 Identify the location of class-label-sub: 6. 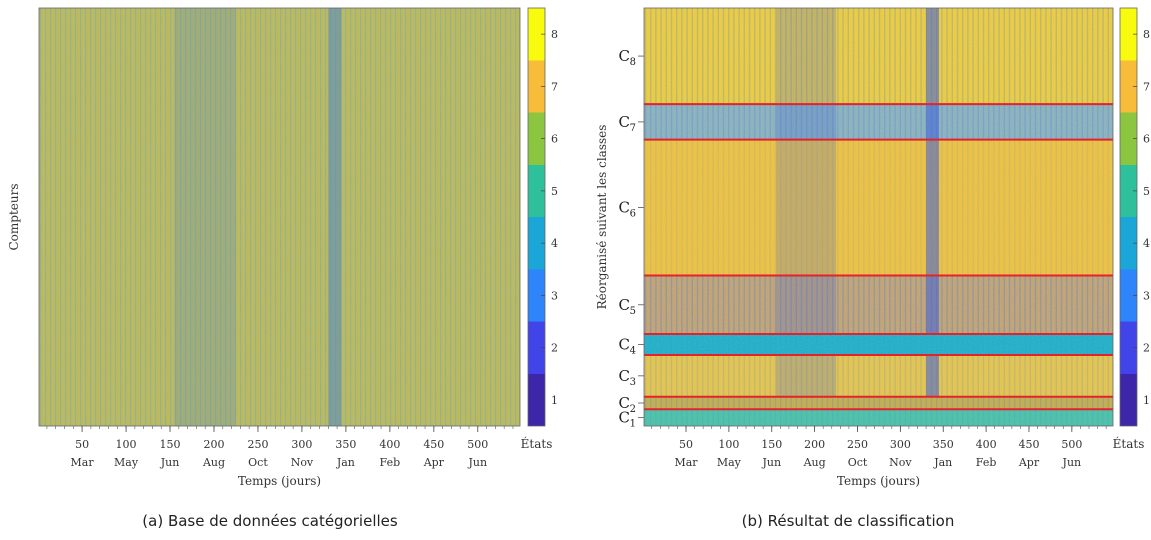
(633, 214).